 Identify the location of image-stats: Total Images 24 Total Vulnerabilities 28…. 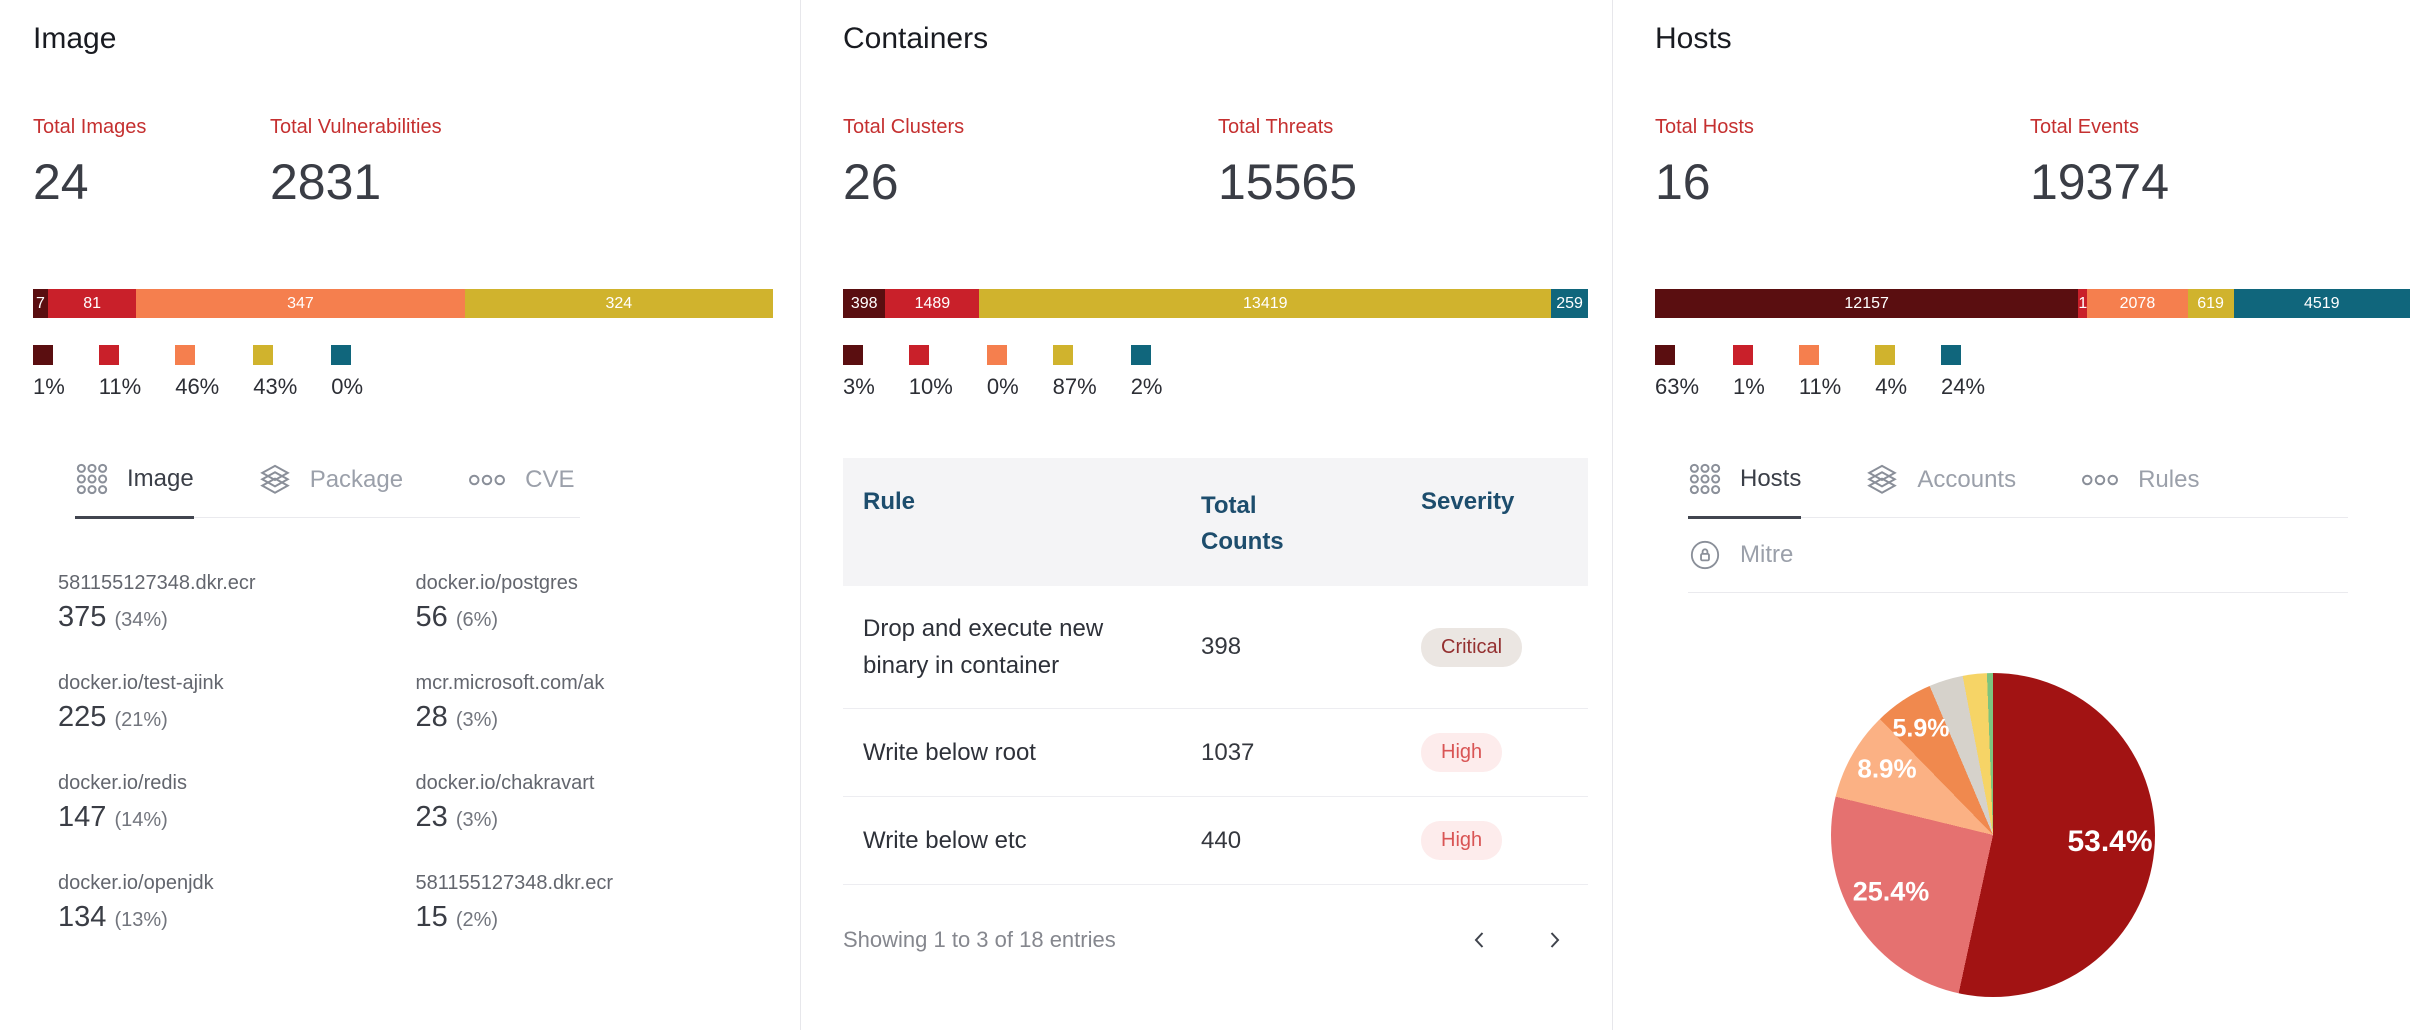
(403, 163).